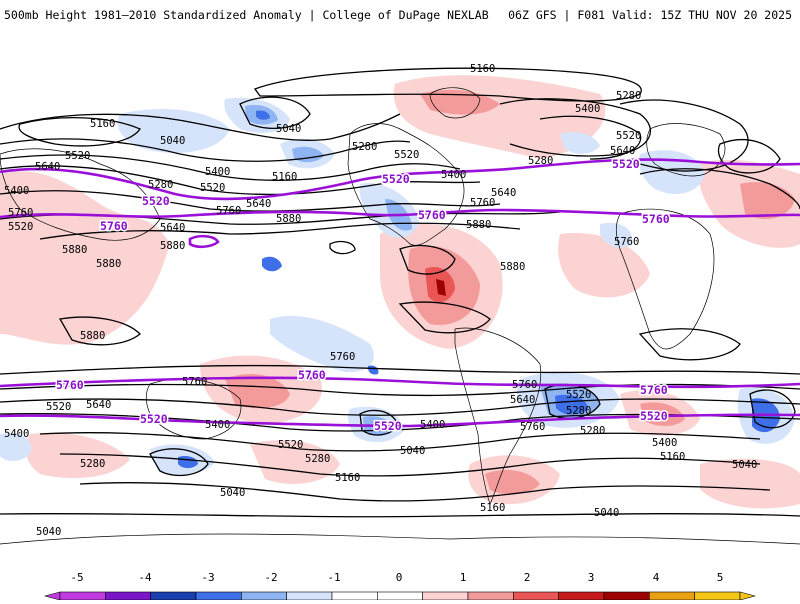 This screenshot has width=800, height=604. I want to click on coastline-australia, so click(193, 409).